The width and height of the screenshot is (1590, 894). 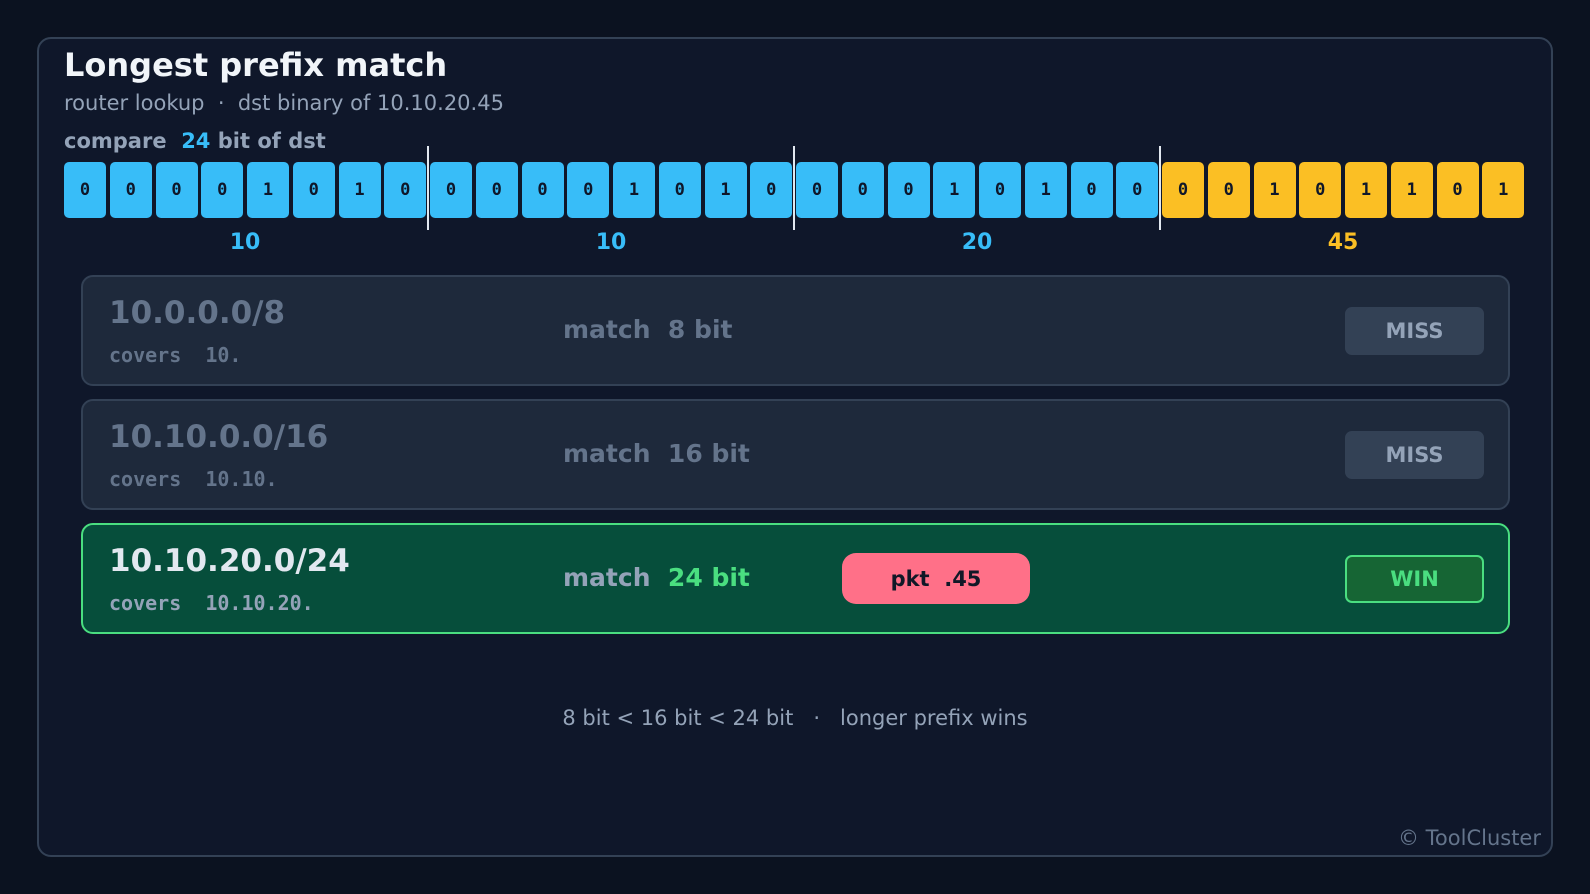 I want to click on compare-line: compare 24 bit of dst, so click(x=195, y=141).